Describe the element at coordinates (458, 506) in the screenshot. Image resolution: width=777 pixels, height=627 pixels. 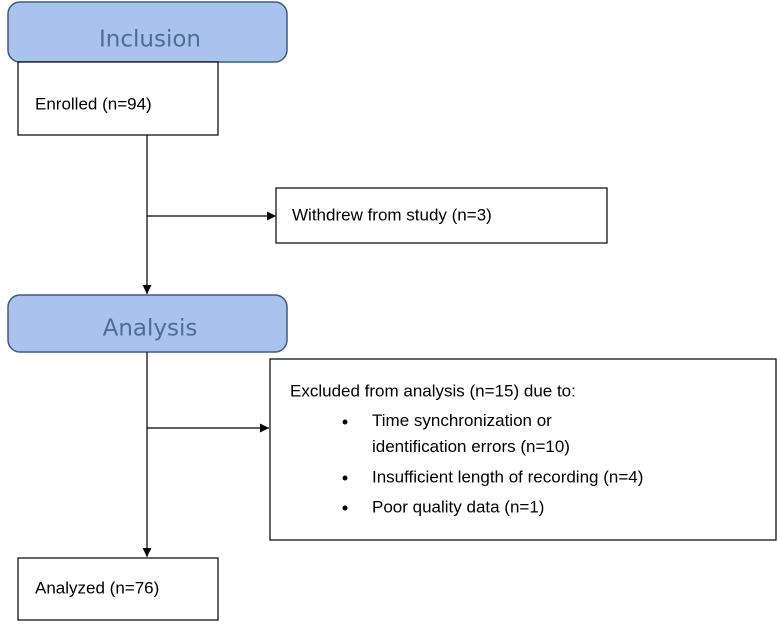
I see `reason: Poor quality data (n=1)` at that location.